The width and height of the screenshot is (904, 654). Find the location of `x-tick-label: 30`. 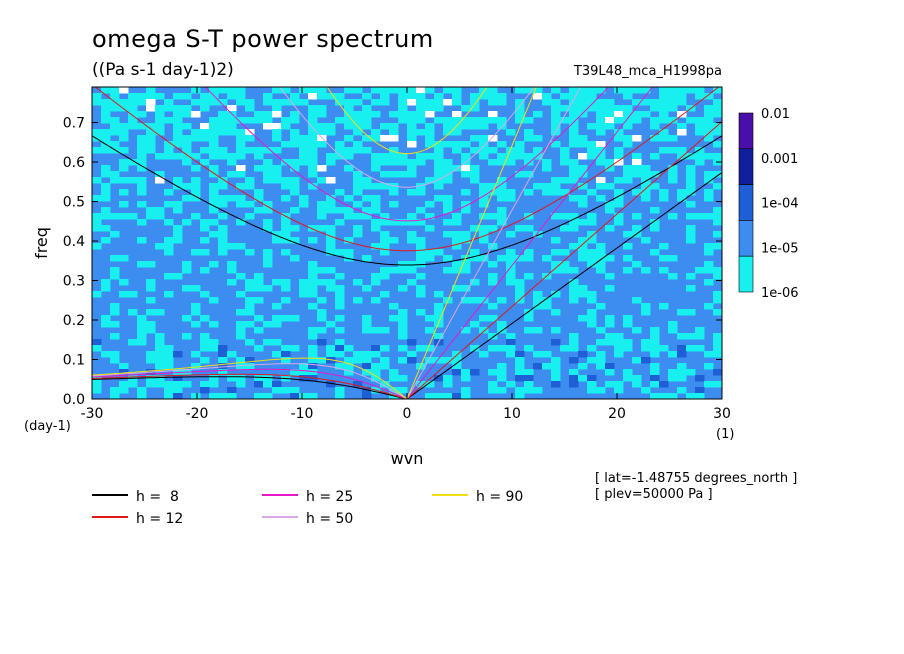

x-tick-label: 30 is located at coordinates (722, 414).